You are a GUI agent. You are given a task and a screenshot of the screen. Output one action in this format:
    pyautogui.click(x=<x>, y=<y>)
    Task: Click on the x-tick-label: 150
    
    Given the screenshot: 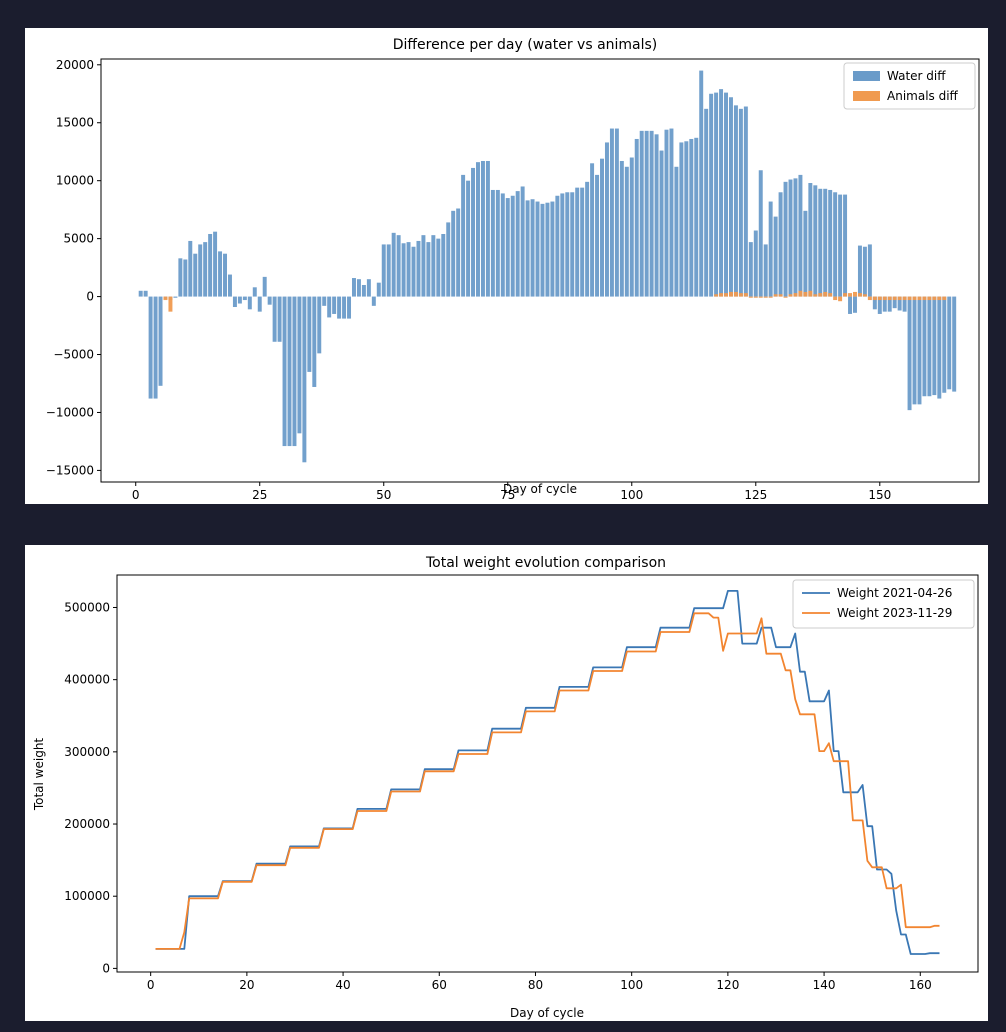 What is the action you would take?
    pyautogui.click(x=879, y=495)
    